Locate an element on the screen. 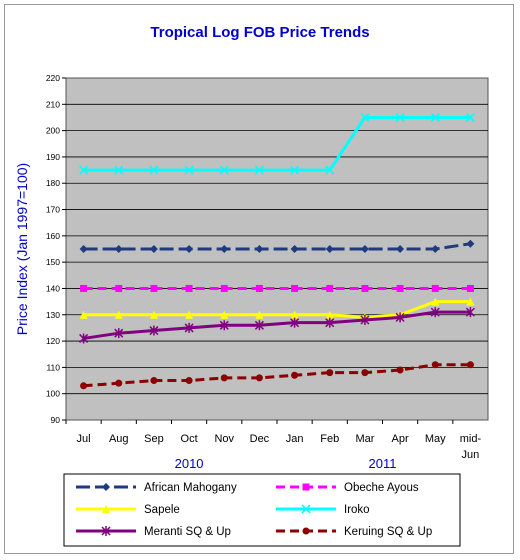 The width and height of the screenshot is (520, 560). series-line-keruing-sq-up is located at coordinates (277, 375).